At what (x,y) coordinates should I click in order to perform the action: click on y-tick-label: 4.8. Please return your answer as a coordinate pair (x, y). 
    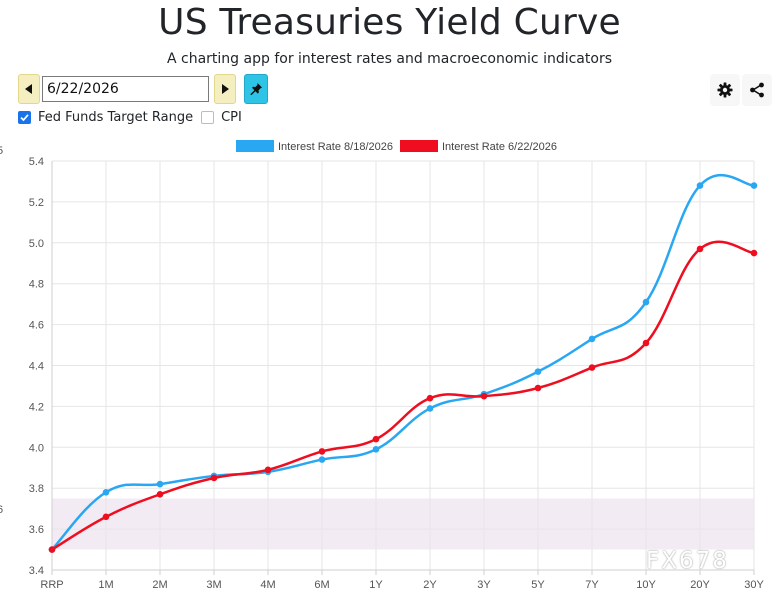
    Looking at the image, I should click on (36, 285).